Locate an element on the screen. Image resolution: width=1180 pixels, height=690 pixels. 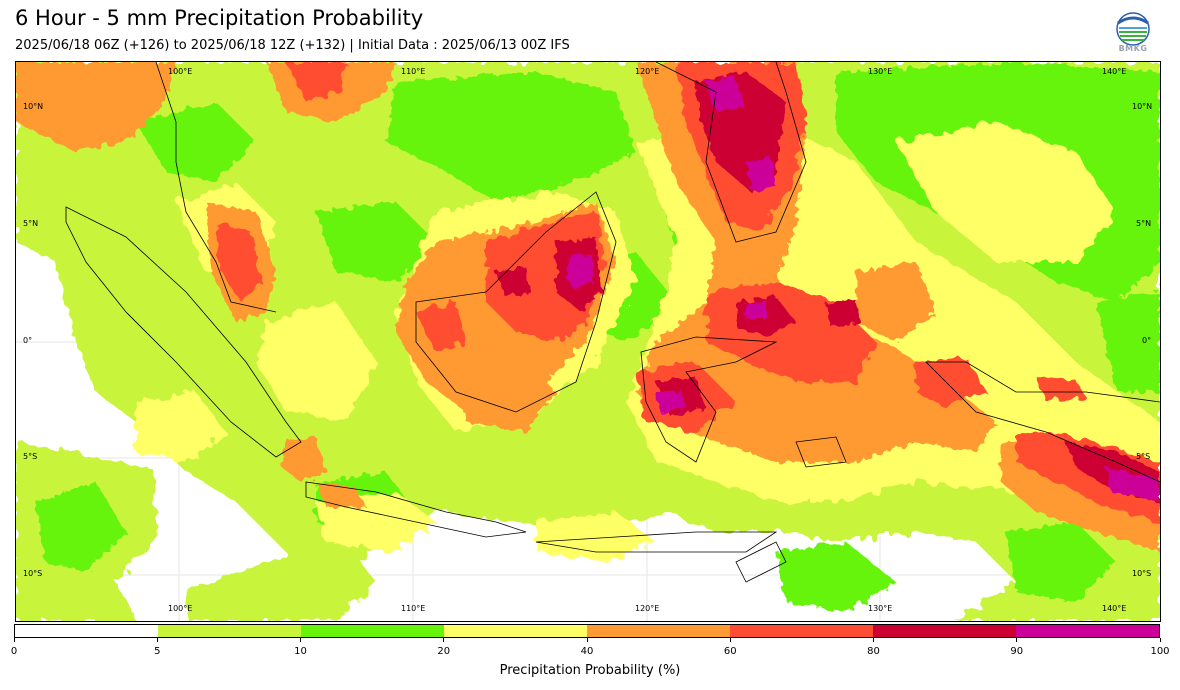
lon-label-top: 140°E is located at coordinates (1114, 71).